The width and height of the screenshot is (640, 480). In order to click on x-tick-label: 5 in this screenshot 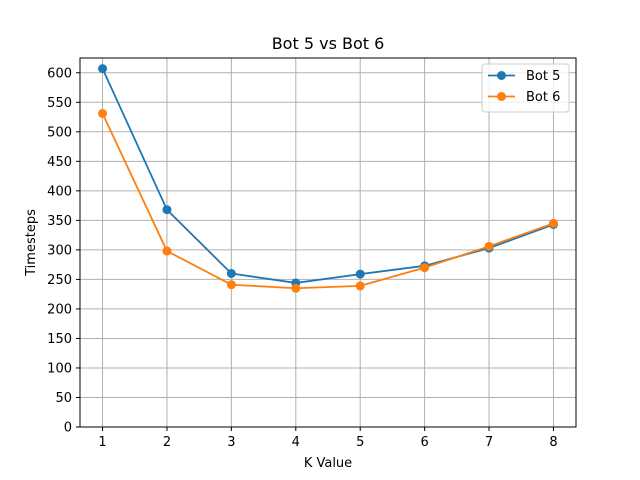, I will do `click(360, 442)`.